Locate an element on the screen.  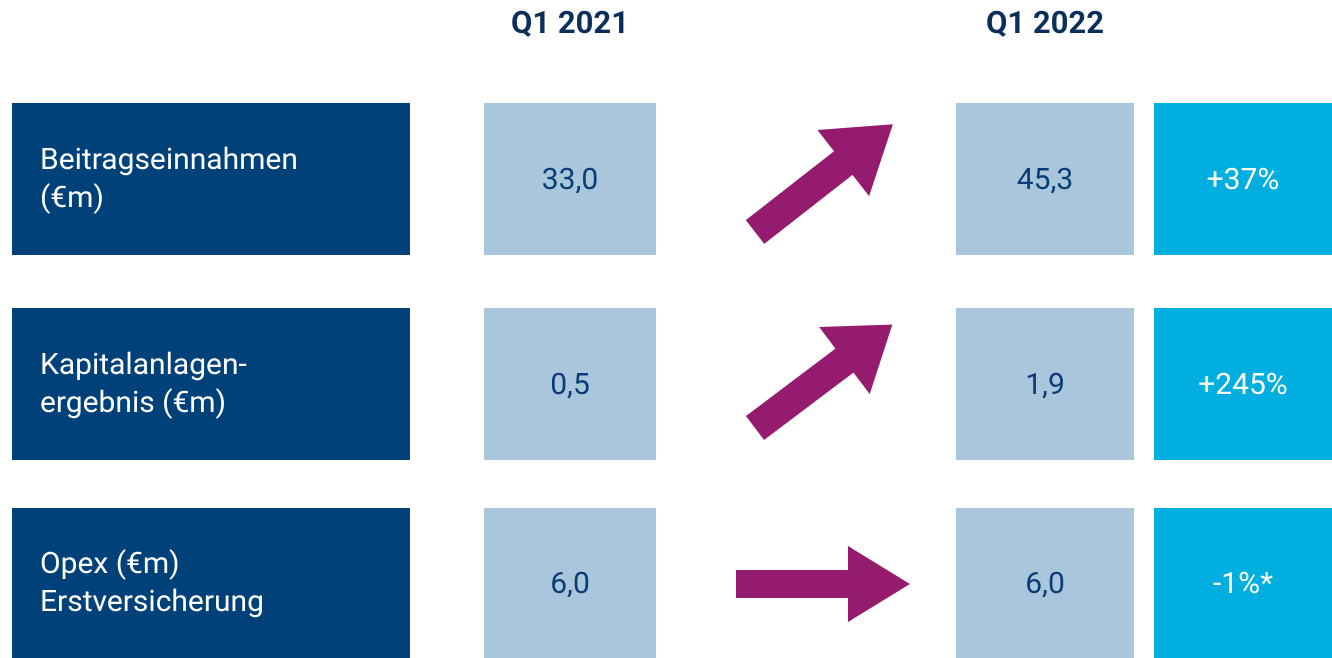
value-cell: 1,9 is located at coordinates (1045, 384).